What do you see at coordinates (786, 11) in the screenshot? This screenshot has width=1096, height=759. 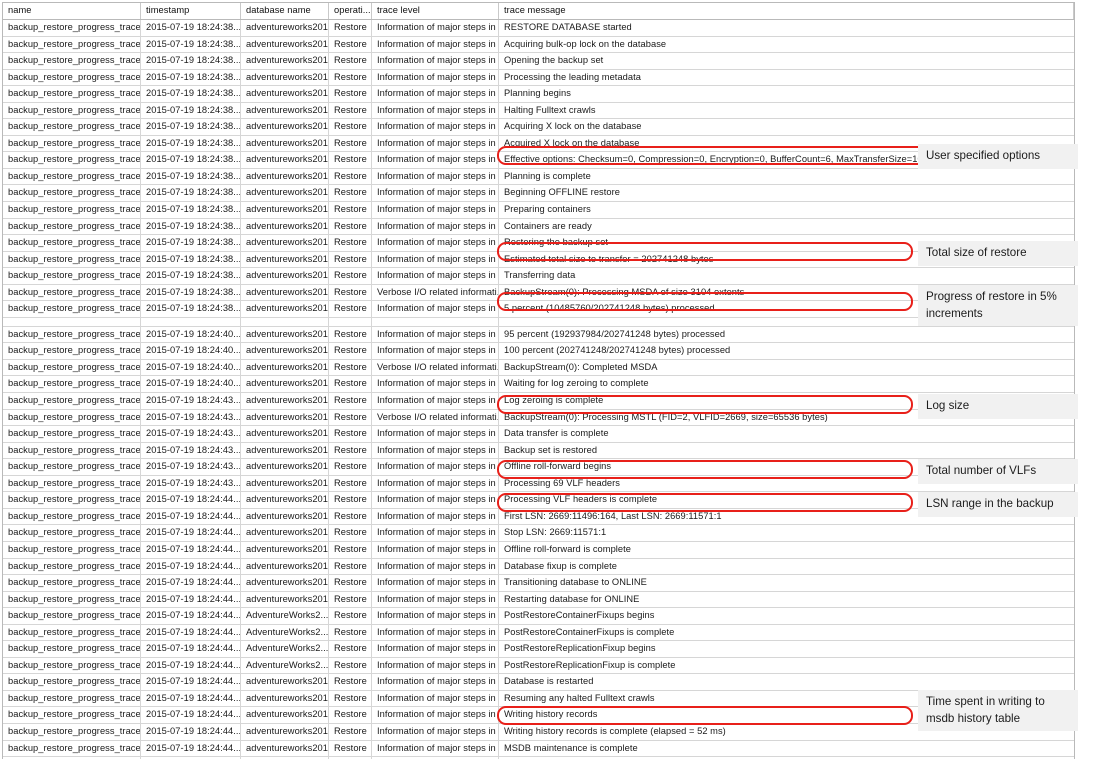 I see `column-header-trace-message: trace message` at bounding box center [786, 11].